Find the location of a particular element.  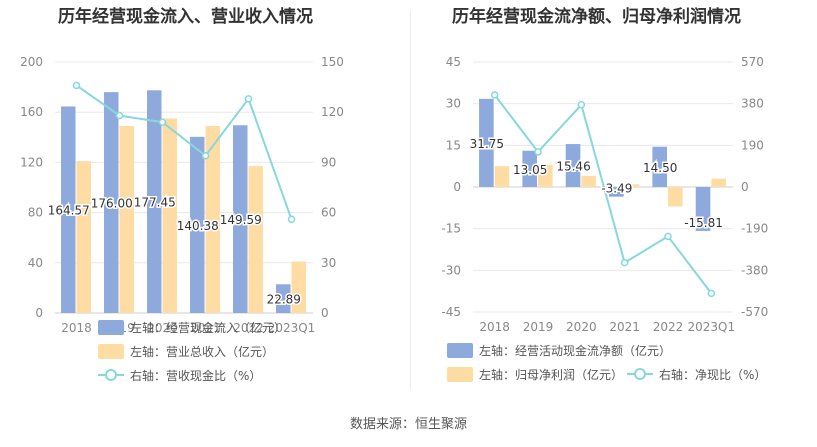

left-ratio-line is located at coordinates (184, 152).